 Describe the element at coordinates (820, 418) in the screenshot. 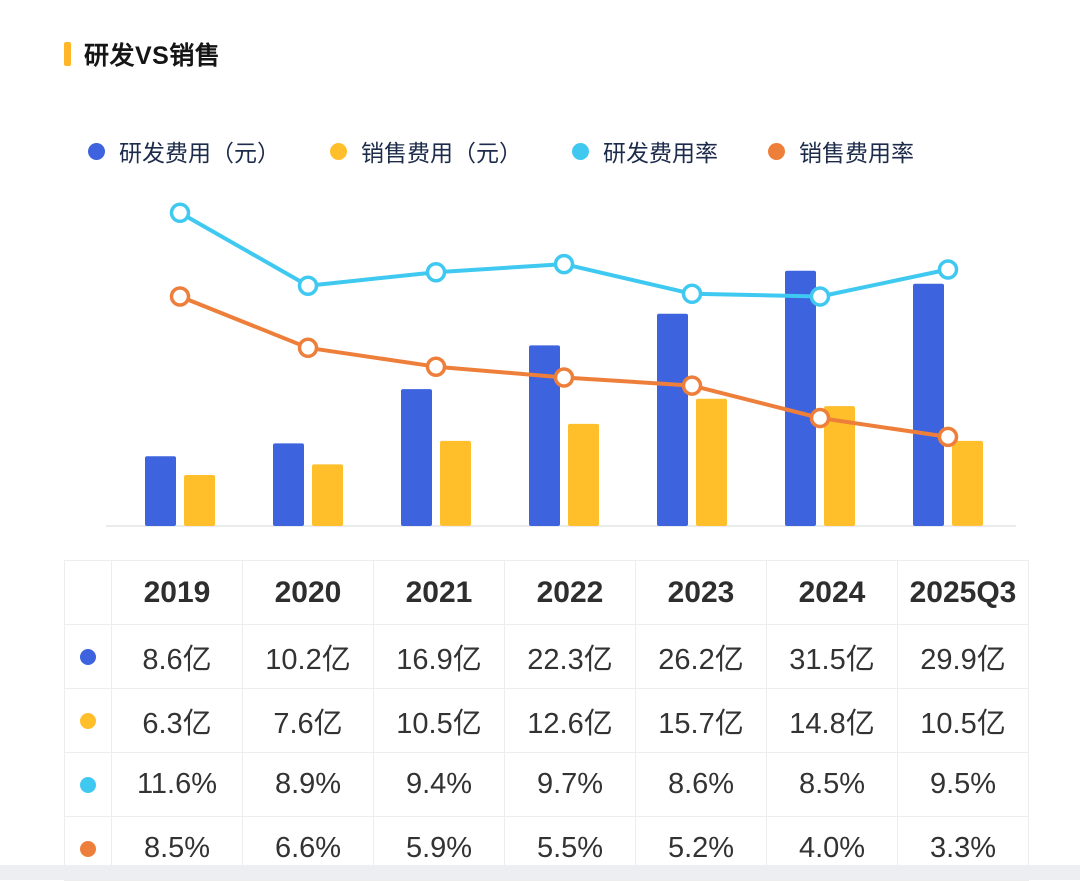

I see `sales-ratio-marker-2024` at that location.